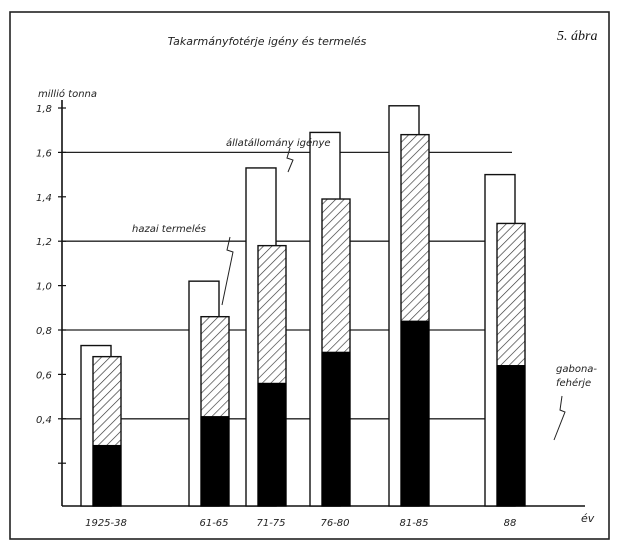 The height and width of the screenshot is (549, 617). What do you see at coordinates (334, 523) in the screenshot?
I see `x-tick-label: 76-80` at bounding box center [334, 523].